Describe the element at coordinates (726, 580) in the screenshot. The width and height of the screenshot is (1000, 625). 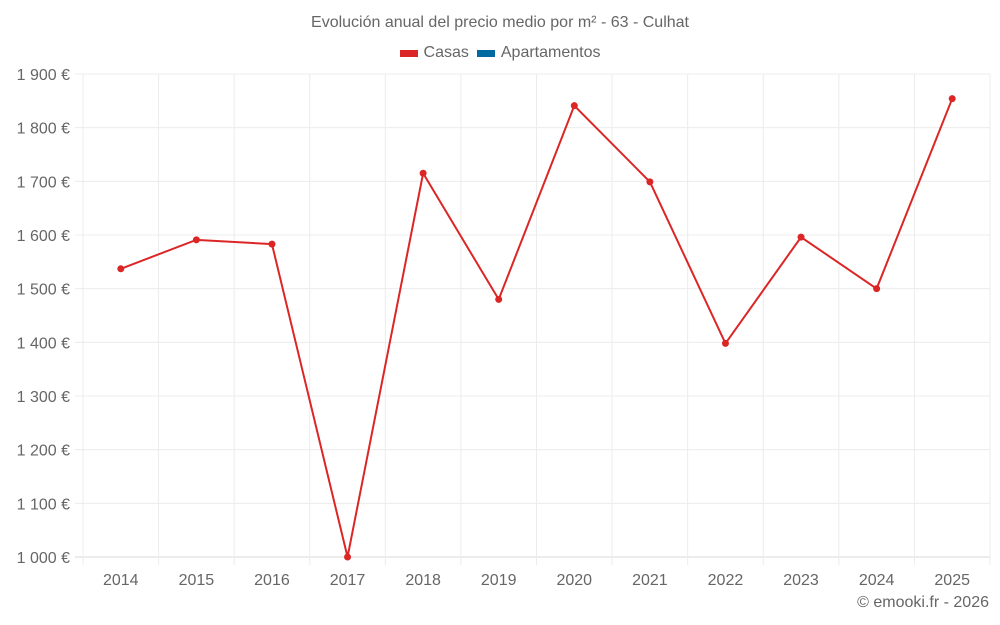
I see `x-tick-label: 2022` at that location.